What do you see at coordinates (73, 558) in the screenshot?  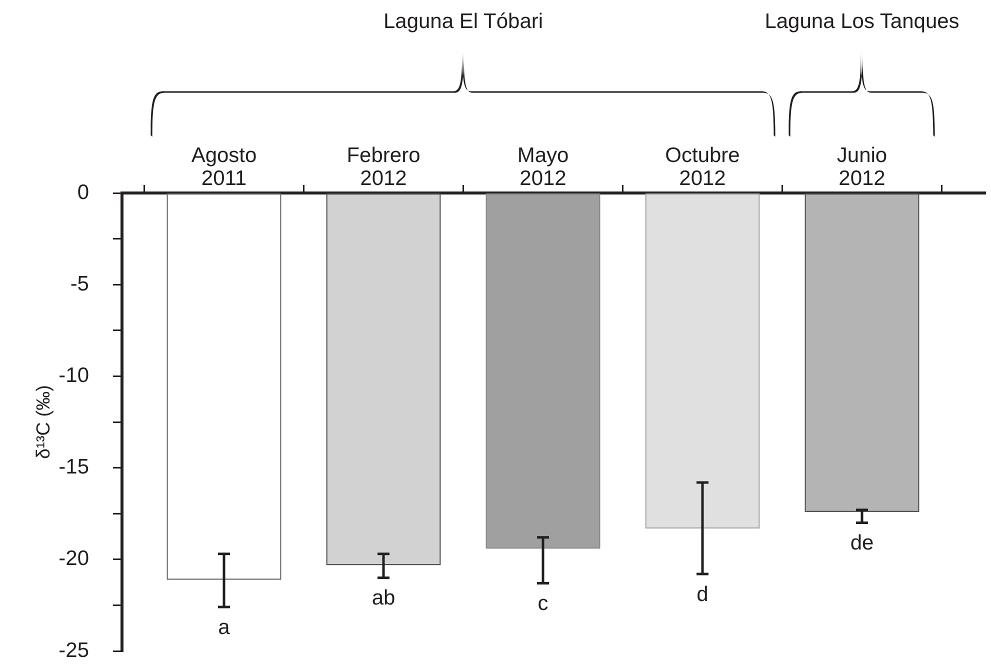 I see `y-tick-label: -20` at bounding box center [73, 558].